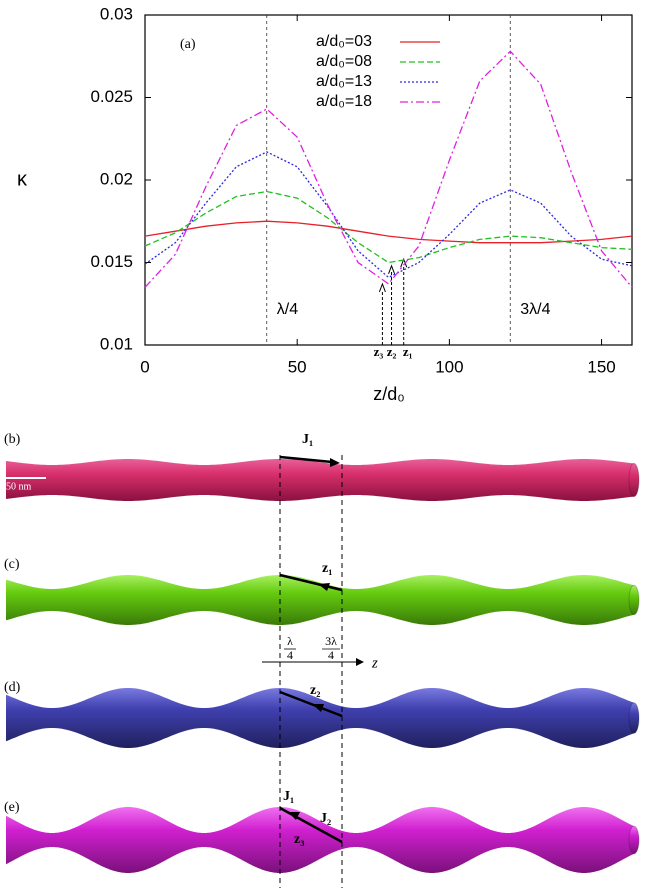 This screenshot has height=893, width=653. Describe the element at coordinates (374, 663) in the screenshot. I see `z-axis-label: z` at that location.